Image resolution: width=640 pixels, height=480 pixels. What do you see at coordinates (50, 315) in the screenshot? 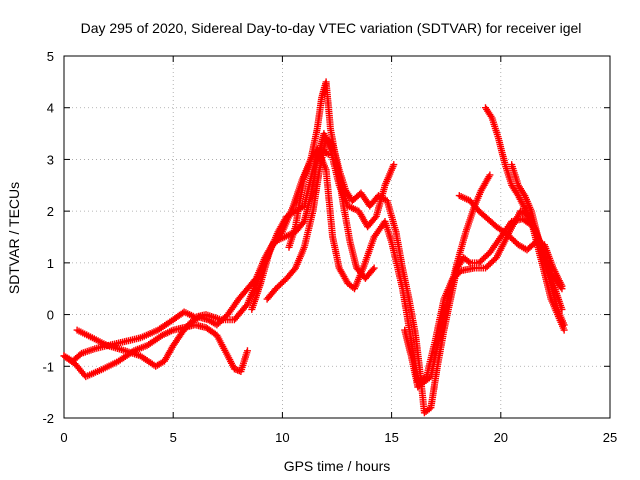
I see `y-tick-label: 0` at bounding box center [50, 315].